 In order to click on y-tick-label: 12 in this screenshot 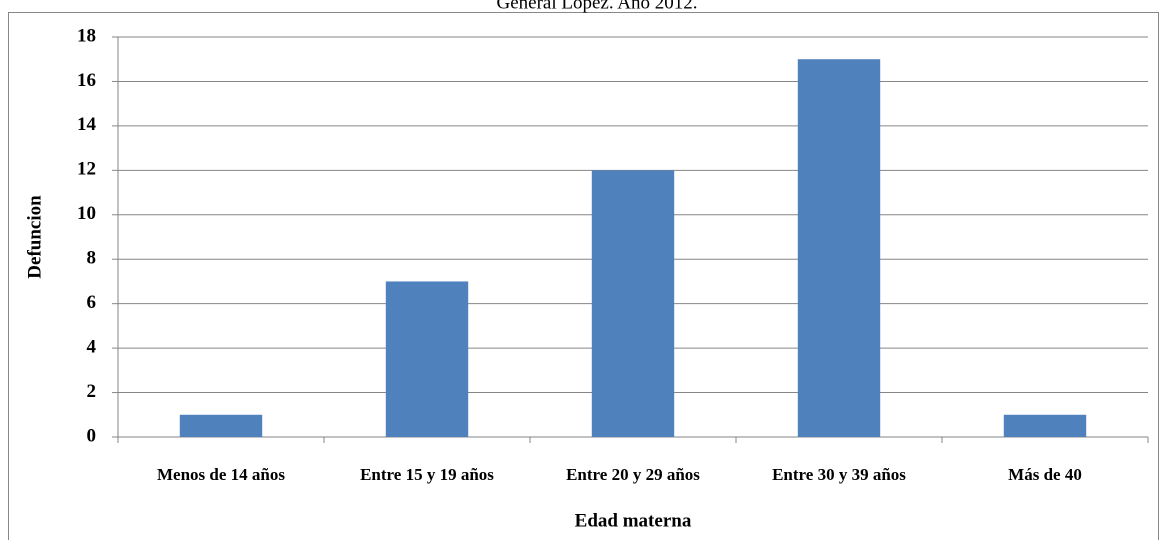, I will do `click(86, 169)`.